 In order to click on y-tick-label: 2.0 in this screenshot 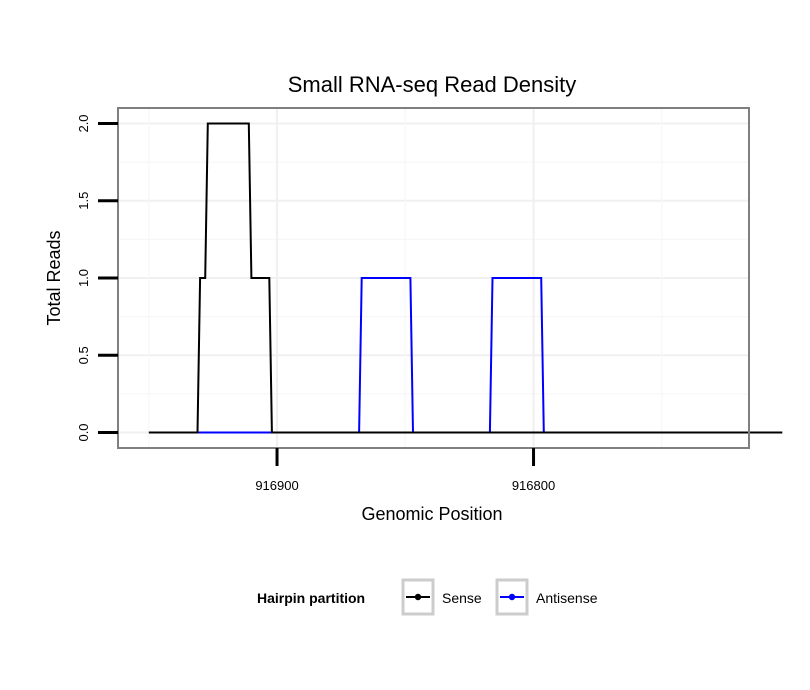, I will do `click(83, 123)`.